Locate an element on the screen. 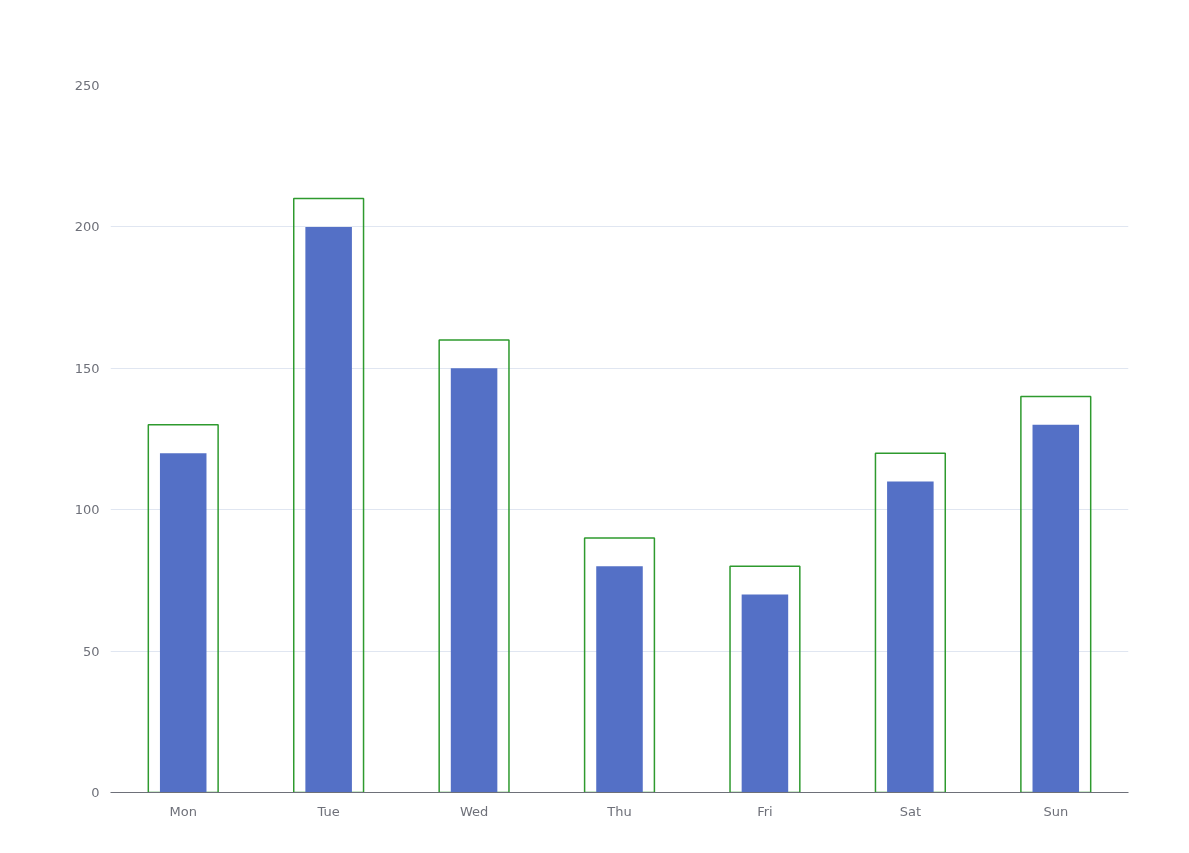 This screenshot has height=853, width=1189. x-tick-label: Tue is located at coordinates (328, 811).